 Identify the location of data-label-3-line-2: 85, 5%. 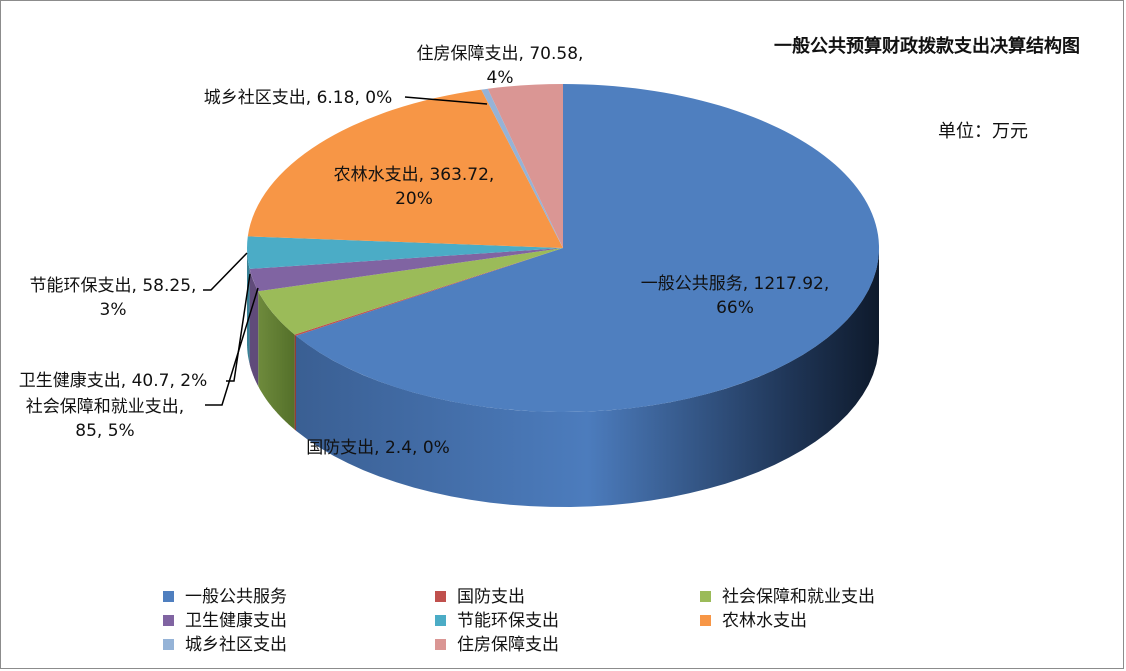
(104, 431).